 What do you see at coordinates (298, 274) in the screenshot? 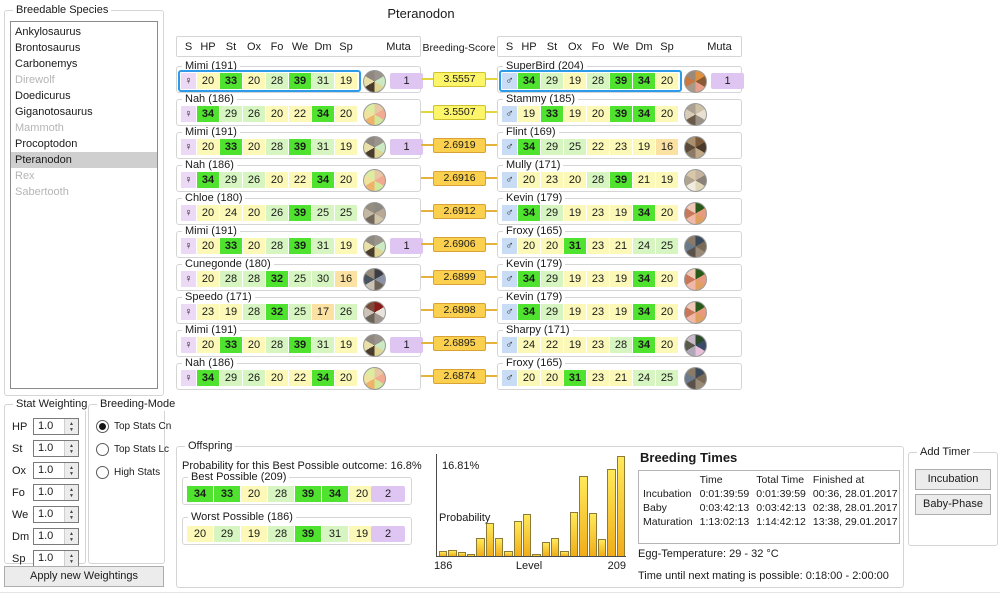
I see `creature-panel: Cunegonde (180) ♀ 20 28 28 32 25 30 16` at bounding box center [298, 274].